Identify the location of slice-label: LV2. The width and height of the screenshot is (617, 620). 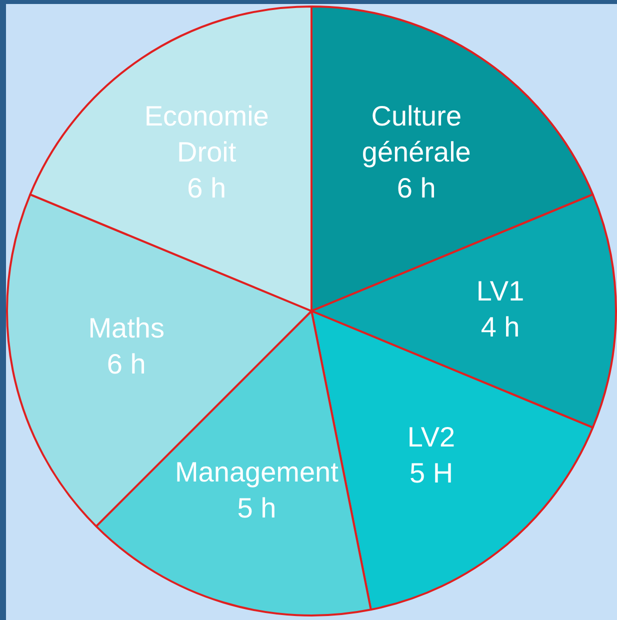
(431, 437).